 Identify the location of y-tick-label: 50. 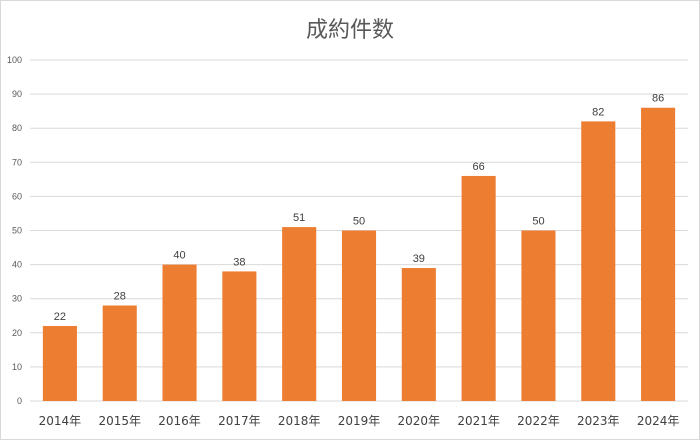
(17, 231).